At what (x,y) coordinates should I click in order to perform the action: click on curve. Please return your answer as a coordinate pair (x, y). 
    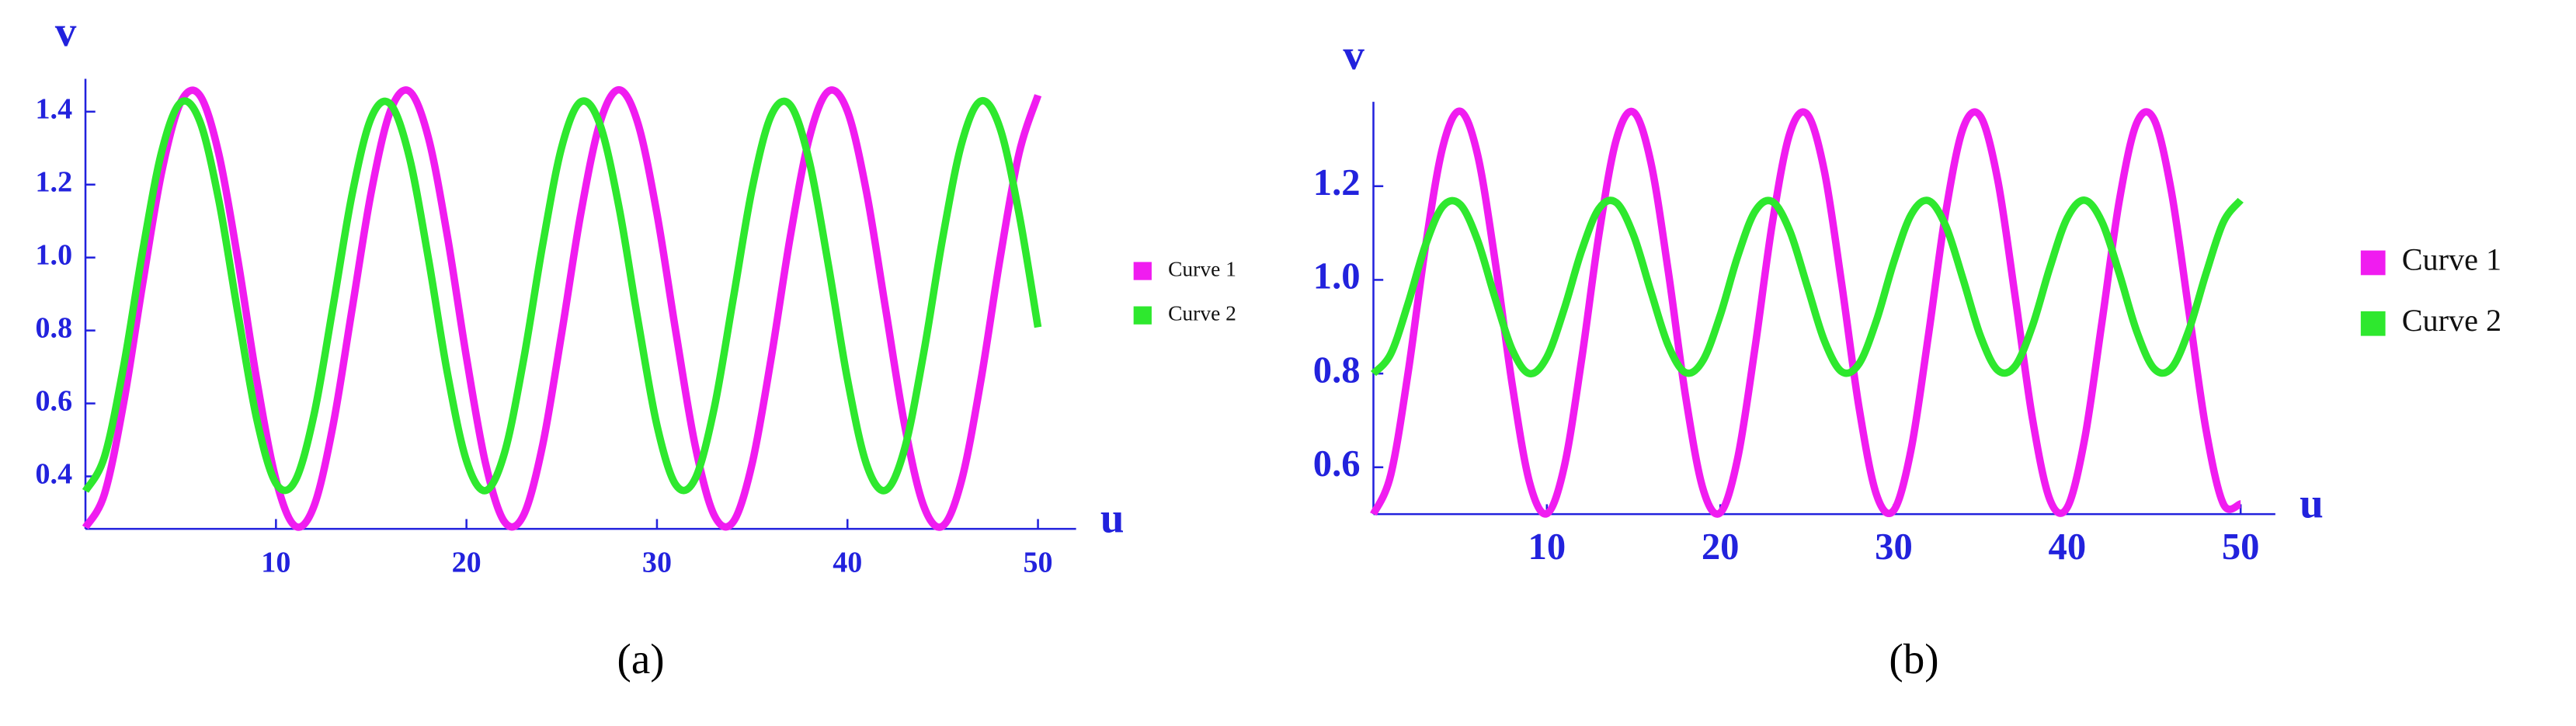
    Looking at the image, I should click on (1807, 286).